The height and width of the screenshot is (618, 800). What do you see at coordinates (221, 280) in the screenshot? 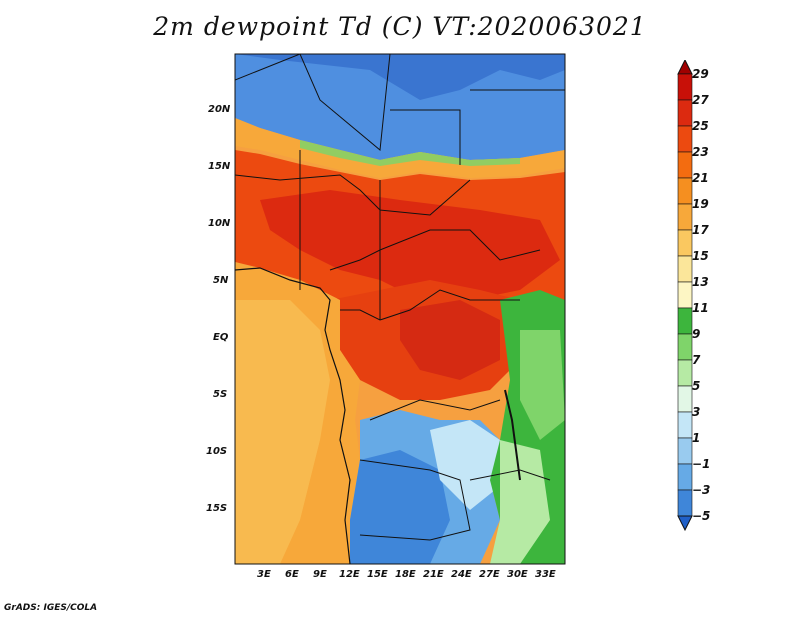
I see `lat-label-5n: 5N` at bounding box center [221, 280].